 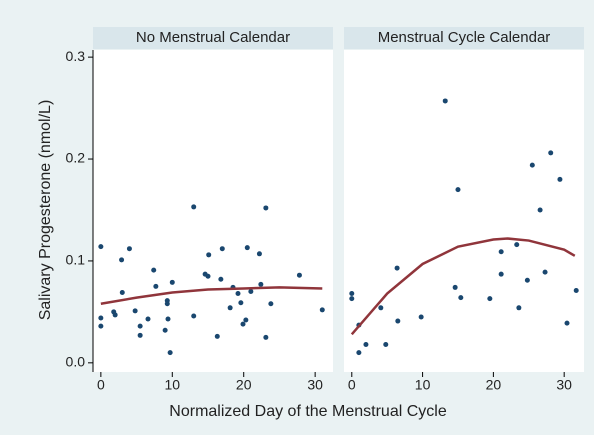 What do you see at coordinates (308, 411) in the screenshot?
I see `x-axis-label: Normalized Day of the Menstrual Cycle` at bounding box center [308, 411].